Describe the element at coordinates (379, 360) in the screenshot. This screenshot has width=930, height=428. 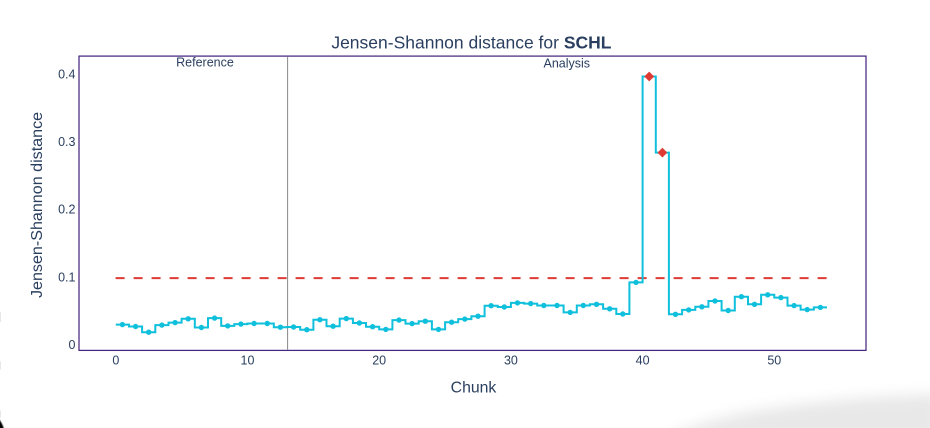
I see `svg-text: 20` at that location.